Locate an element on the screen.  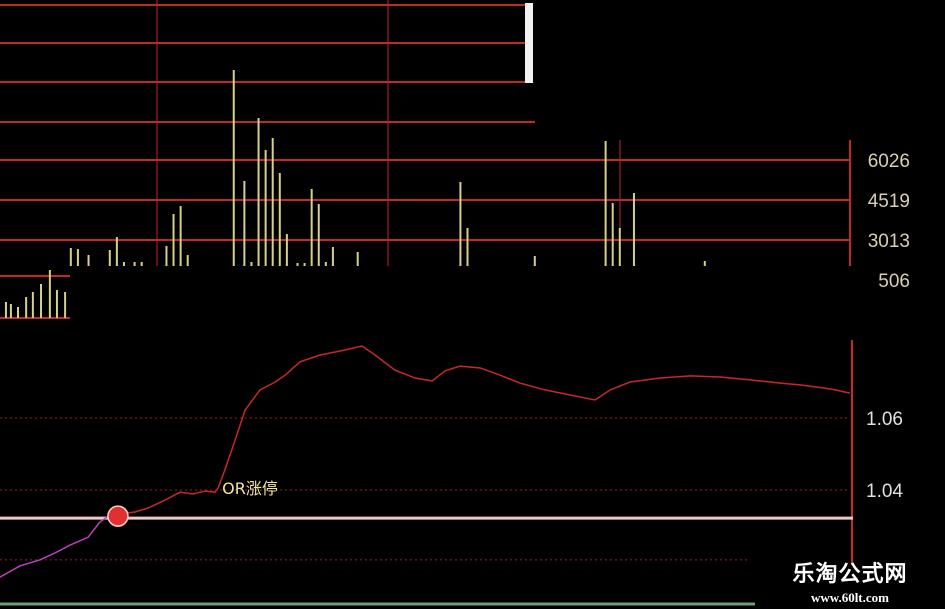
watermark-title: 乐淘公式网 is located at coordinates (850, 574).